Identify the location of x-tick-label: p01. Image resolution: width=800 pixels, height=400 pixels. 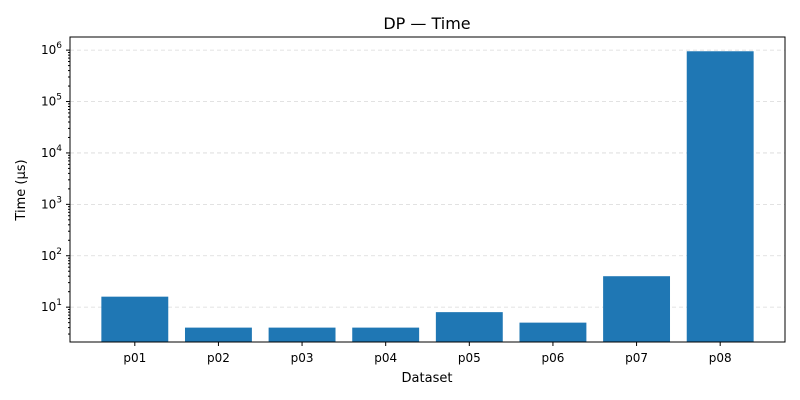
(134, 358).